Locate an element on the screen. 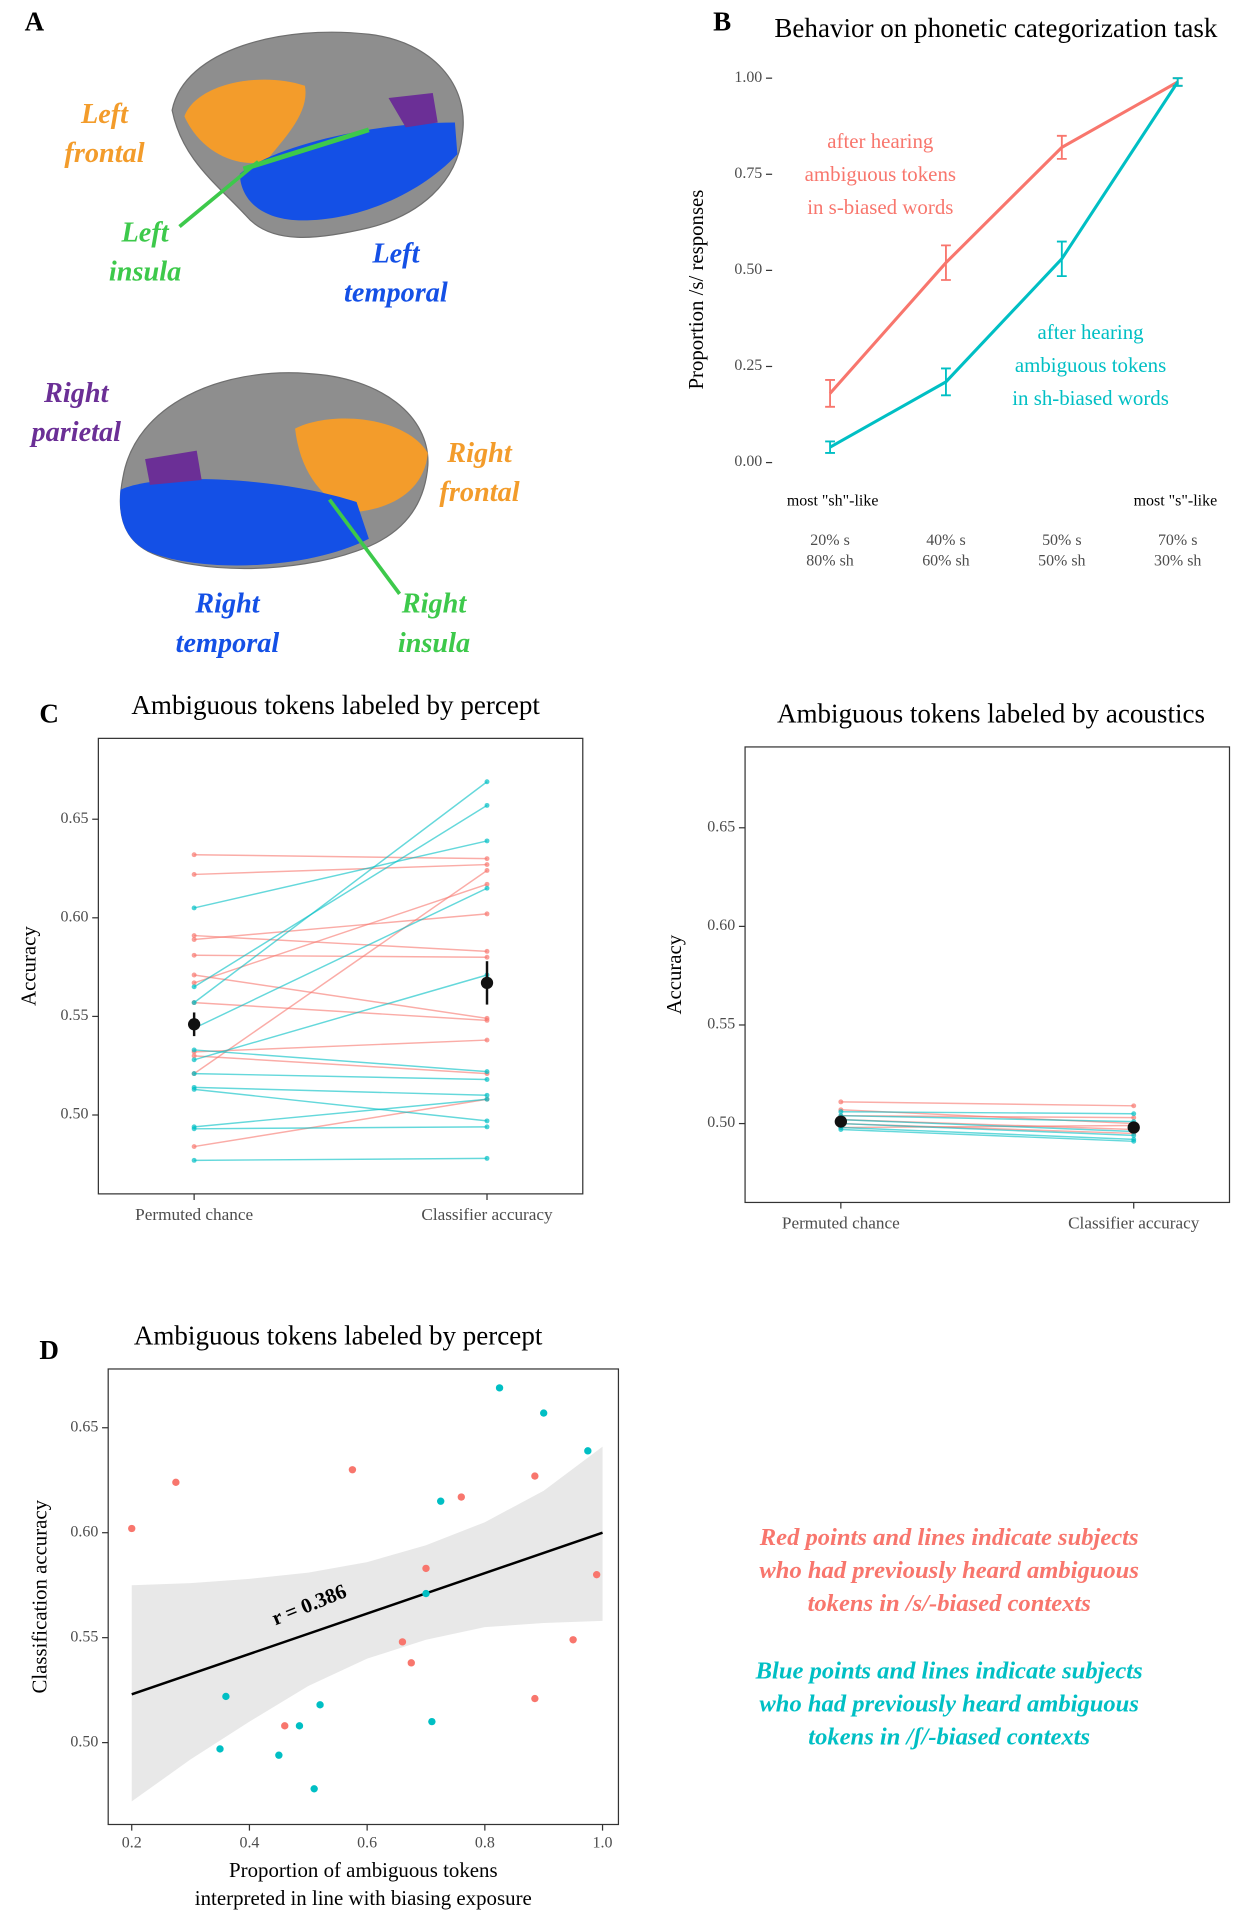 The width and height of the screenshot is (1259, 1920). y-tick-label: 0.00 is located at coordinates (748, 461).